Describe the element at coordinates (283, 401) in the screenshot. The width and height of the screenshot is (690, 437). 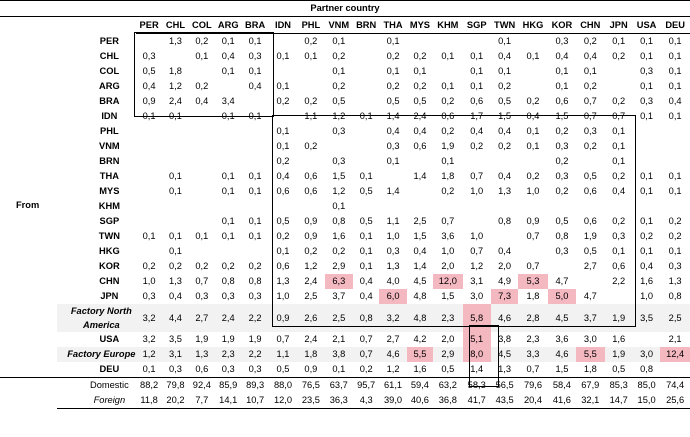
I see `table-cell: 12,0` at that location.